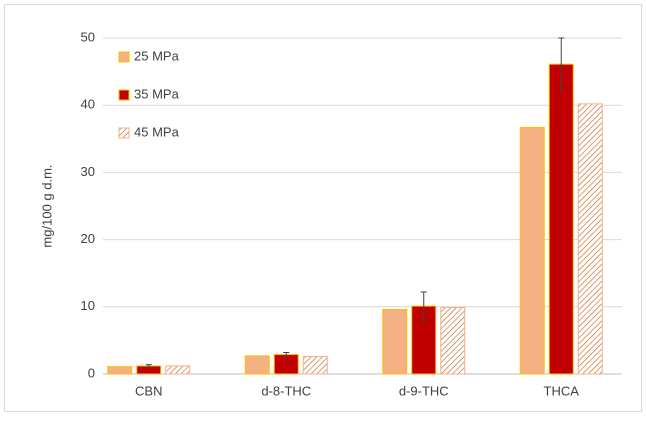 This screenshot has width=646, height=421. I want to click on x-tick-label: CBN, so click(148, 390).